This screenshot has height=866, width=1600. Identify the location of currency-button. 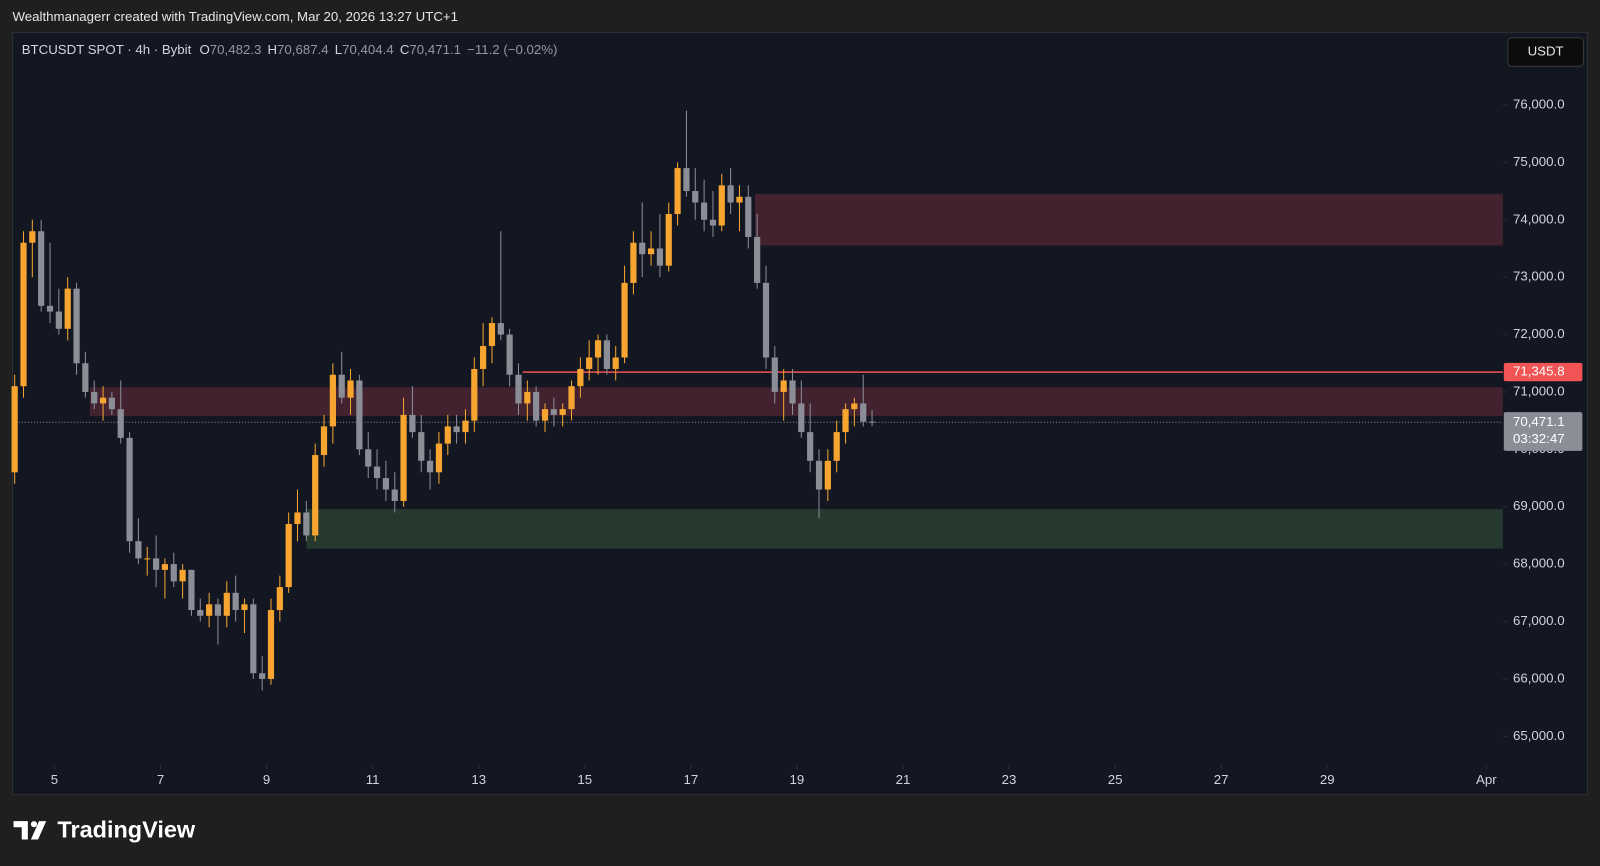
(1545, 52).